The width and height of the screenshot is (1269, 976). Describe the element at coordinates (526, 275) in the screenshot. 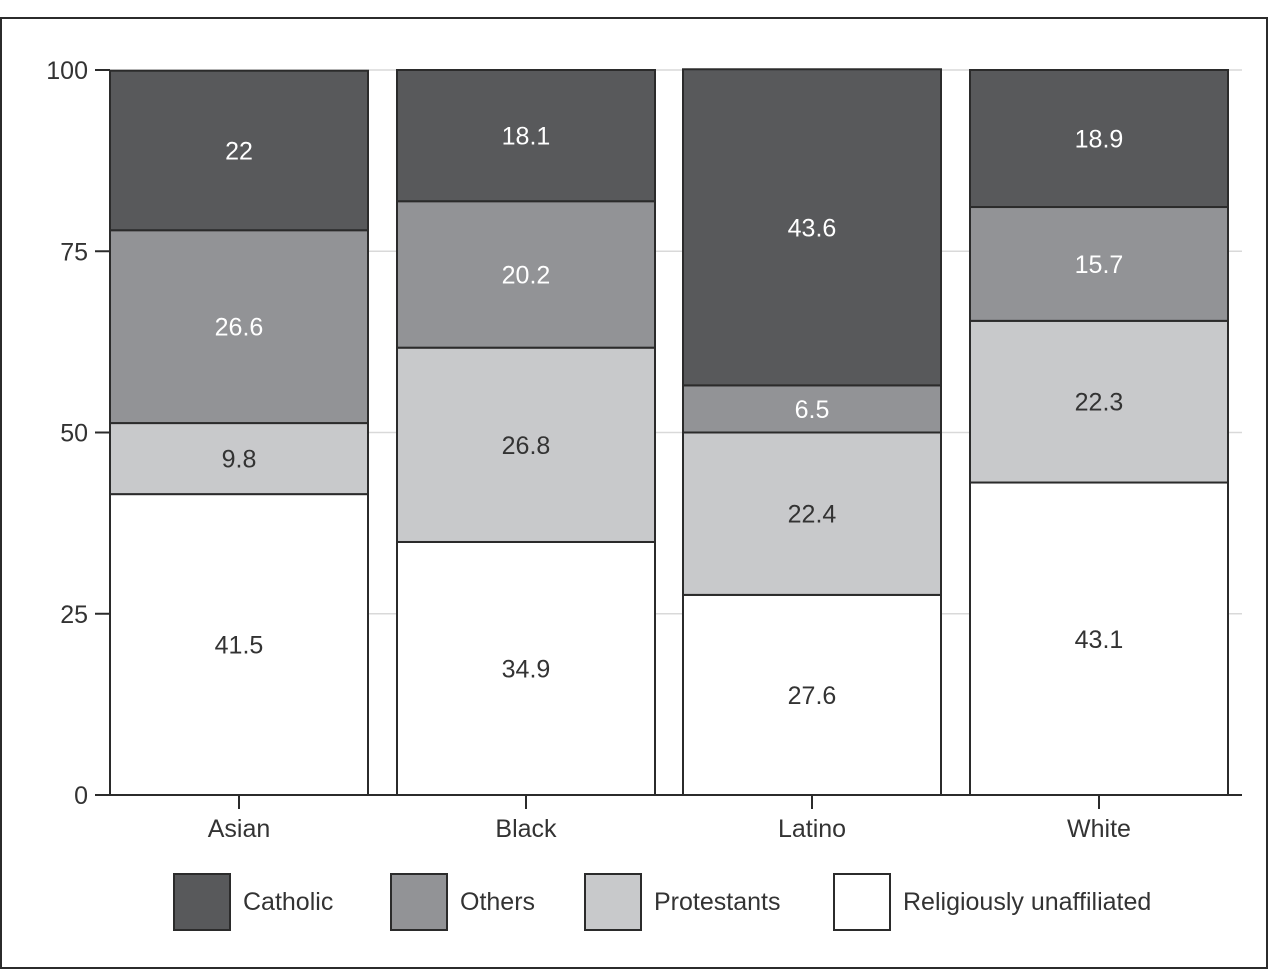

I see `data-label: 20.2` at that location.